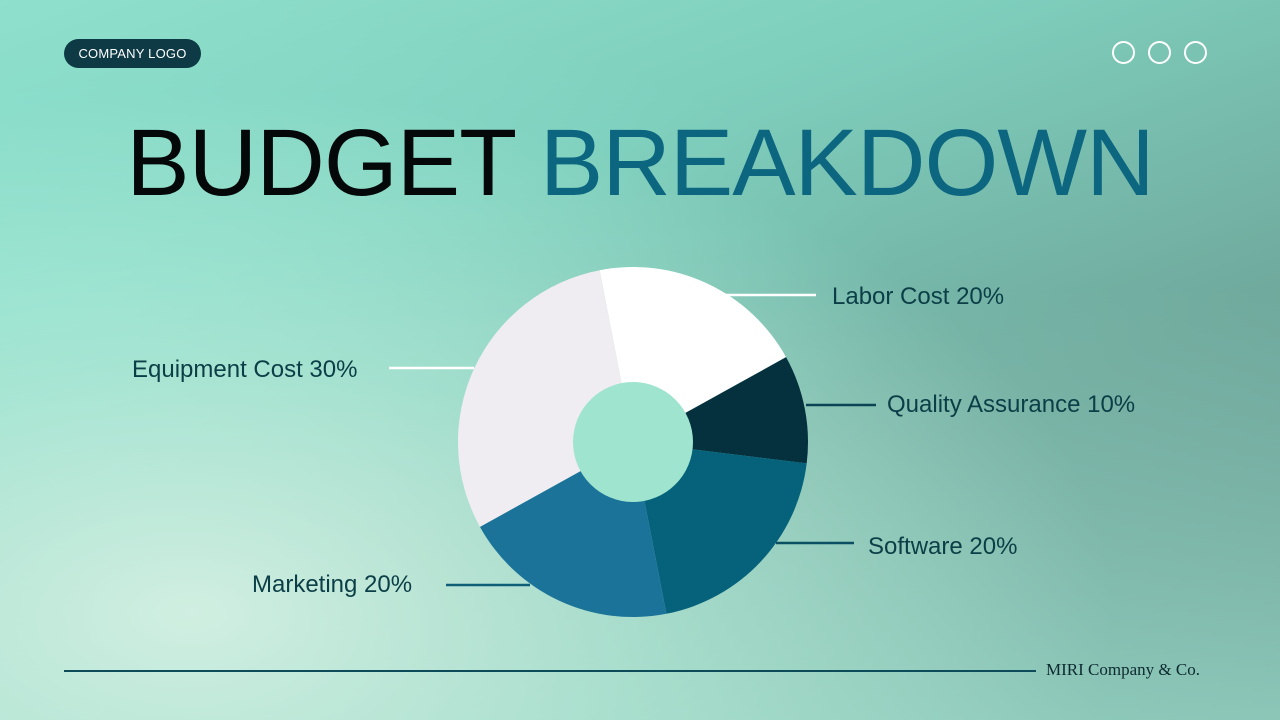 The height and width of the screenshot is (720, 1280). What do you see at coordinates (943, 546) in the screenshot?
I see `label-software: Software 20%` at bounding box center [943, 546].